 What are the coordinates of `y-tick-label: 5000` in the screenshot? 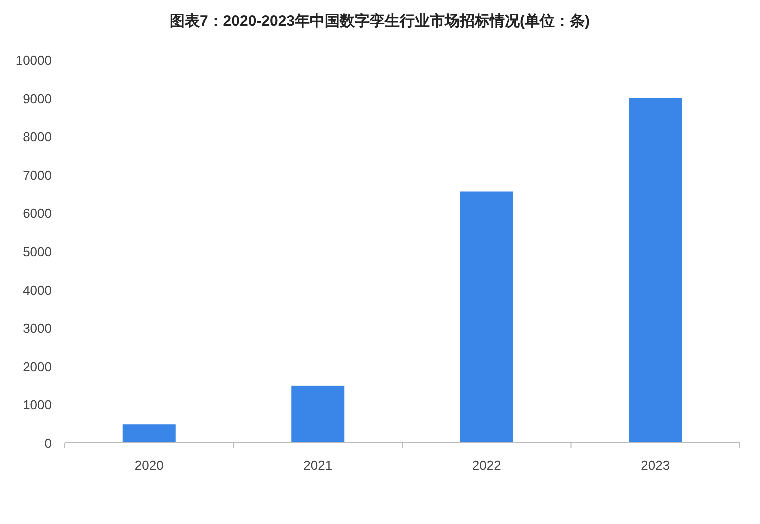 It's located at (37, 252).